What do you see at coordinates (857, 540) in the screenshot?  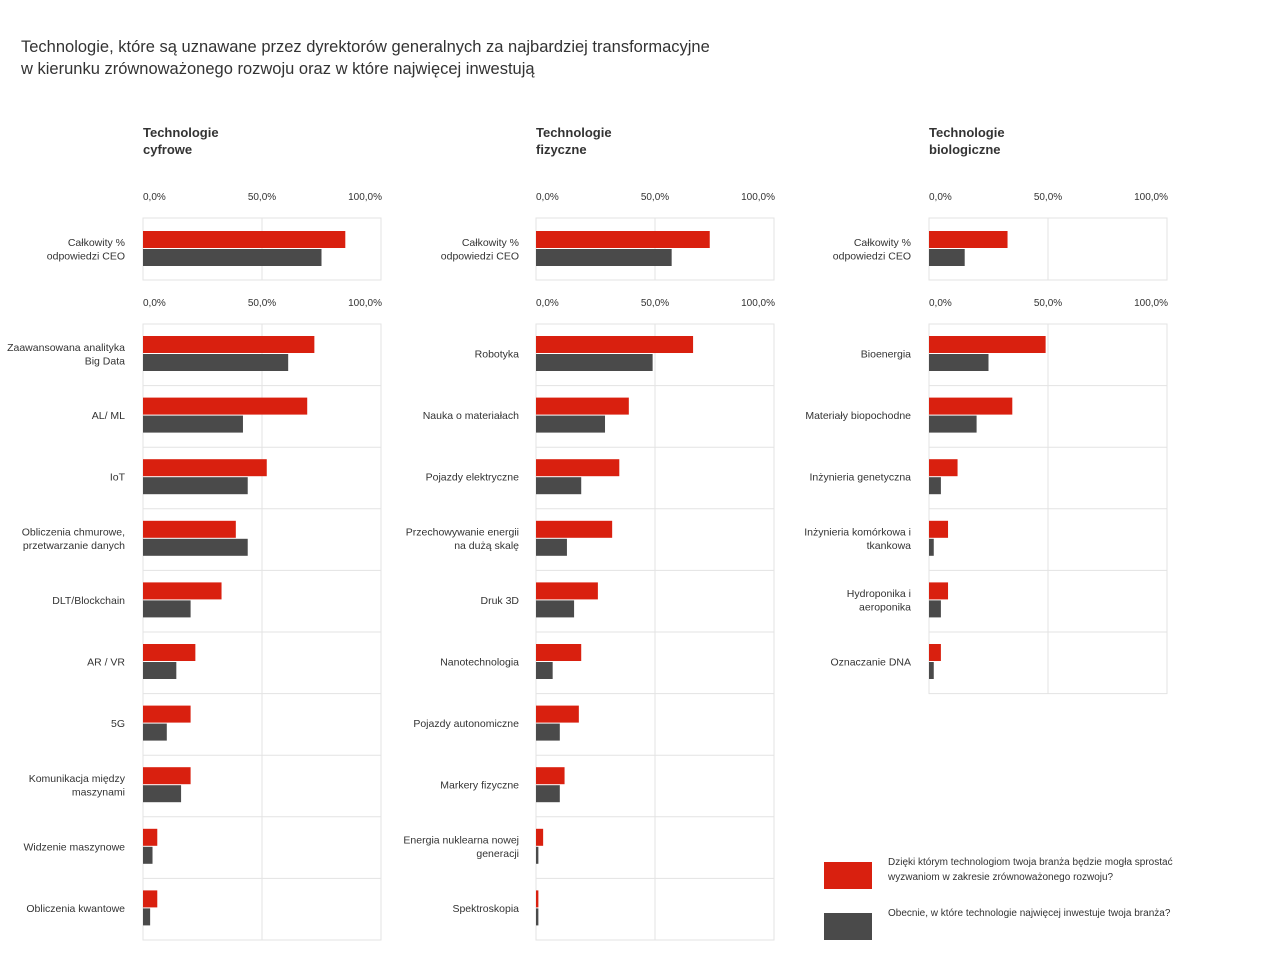 I see `panel-3-category-label-4: Inżynieria komórkowa i tkankowa` at bounding box center [857, 540].